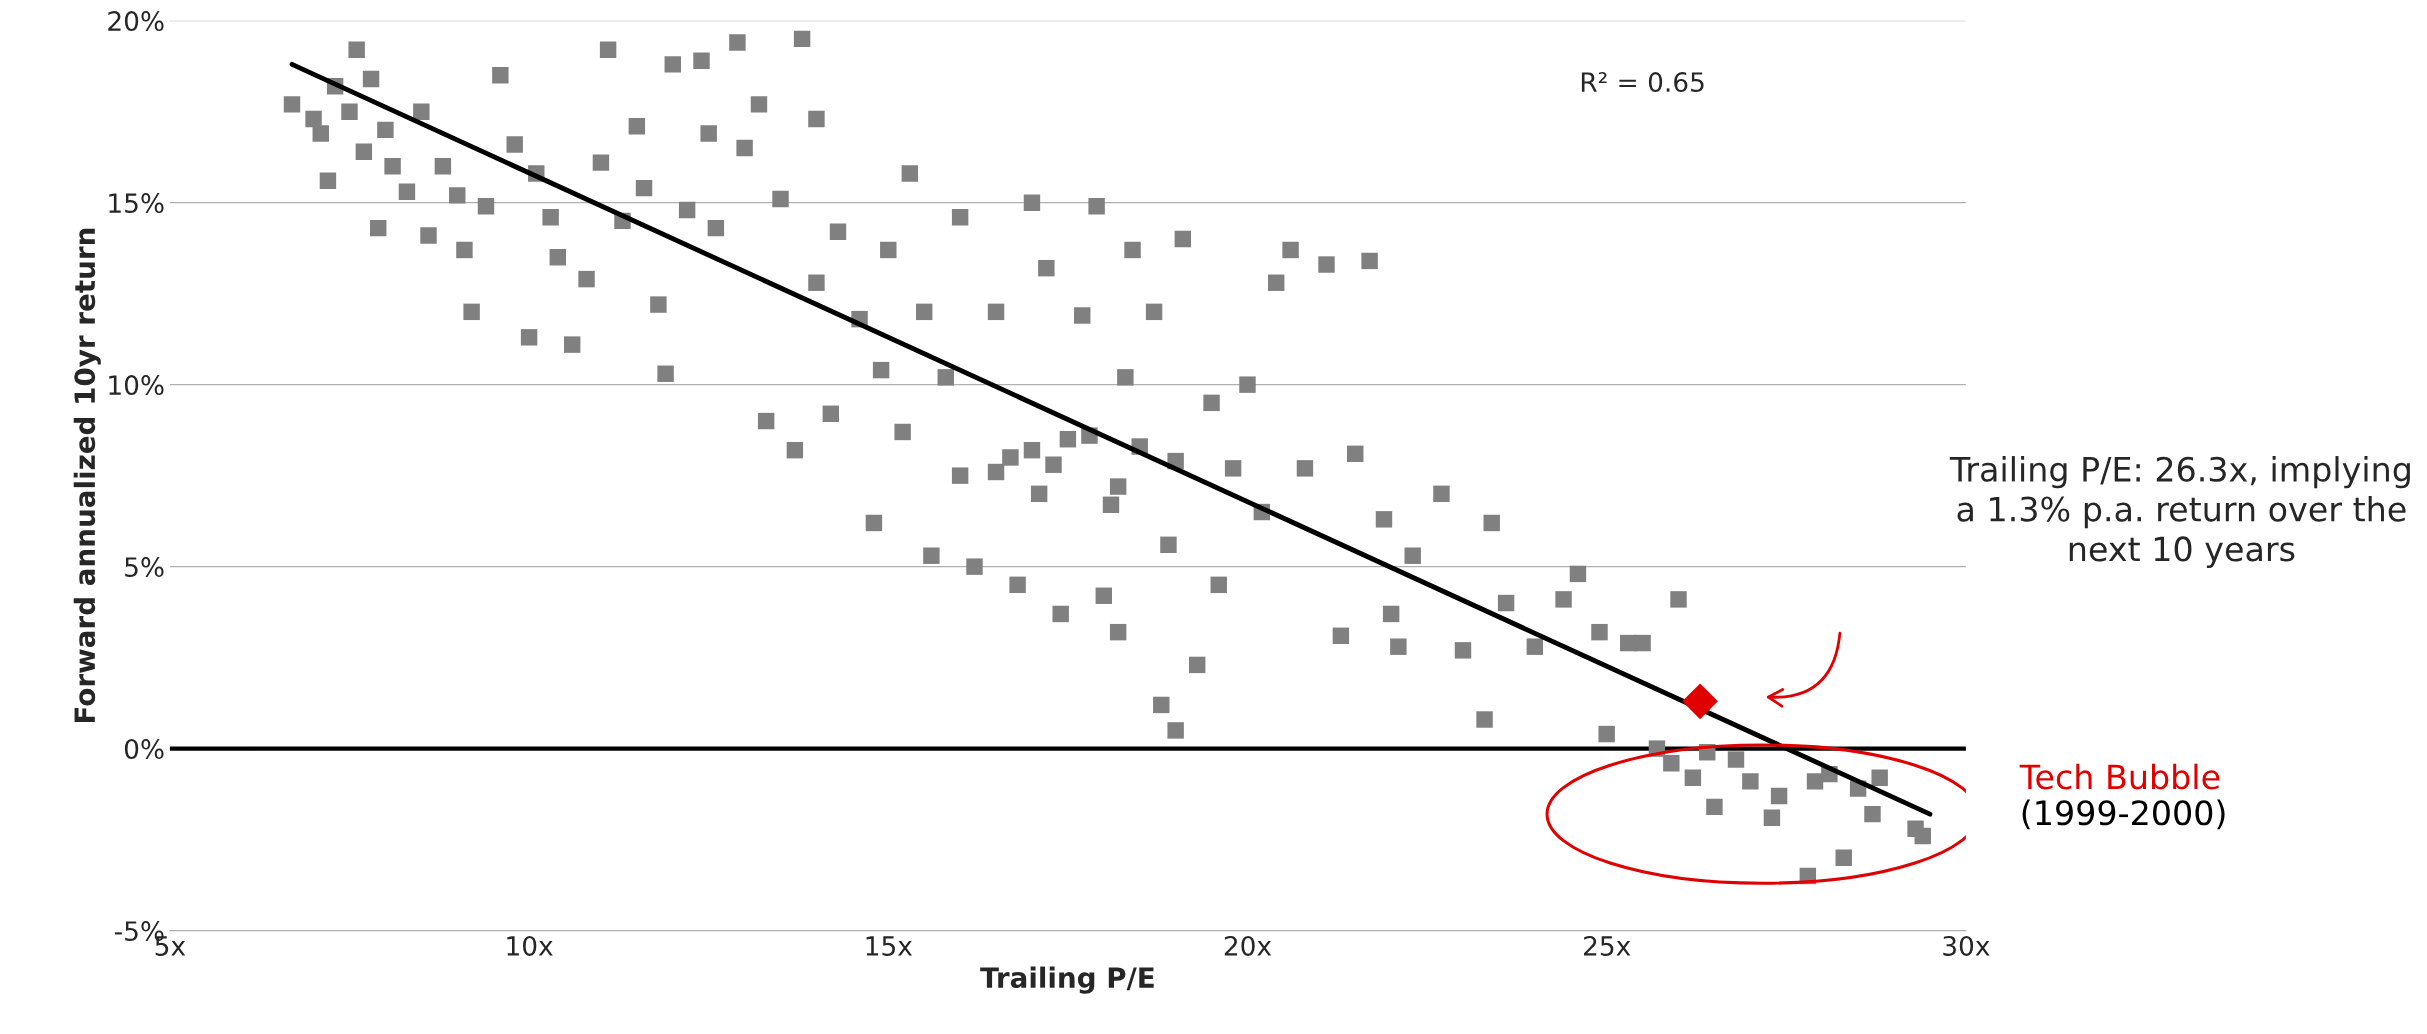 The width and height of the screenshot is (2427, 1034). I want to click on y-tick-label: 15%, so click(136, 203).